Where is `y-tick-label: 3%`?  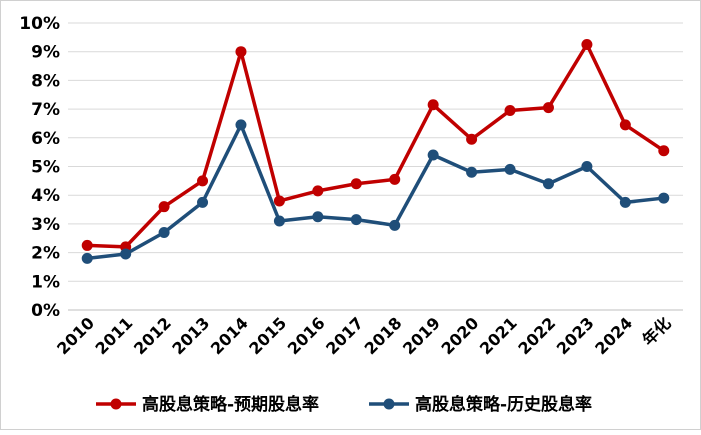
y-tick-label: 3% is located at coordinates (45, 225).